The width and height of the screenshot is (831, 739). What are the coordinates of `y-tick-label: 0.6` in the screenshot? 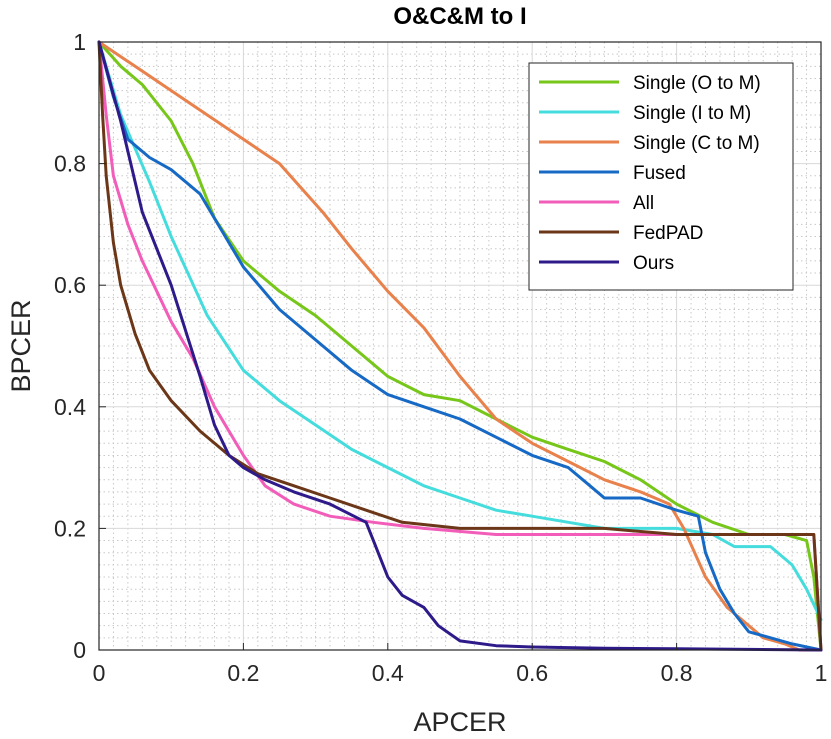 It's located at (70, 285).